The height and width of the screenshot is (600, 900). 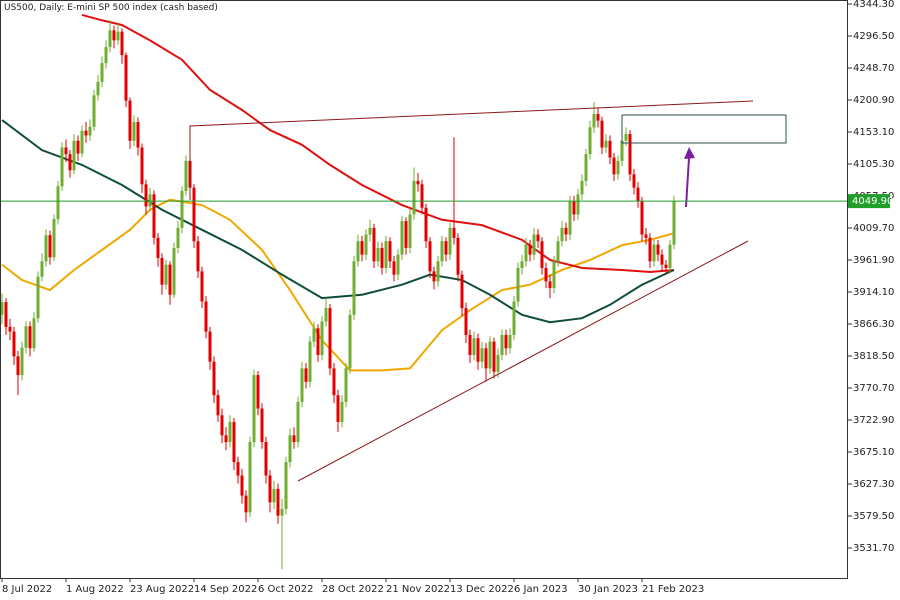 I want to click on y-tick-label: 3531.70, so click(x=873, y=548).